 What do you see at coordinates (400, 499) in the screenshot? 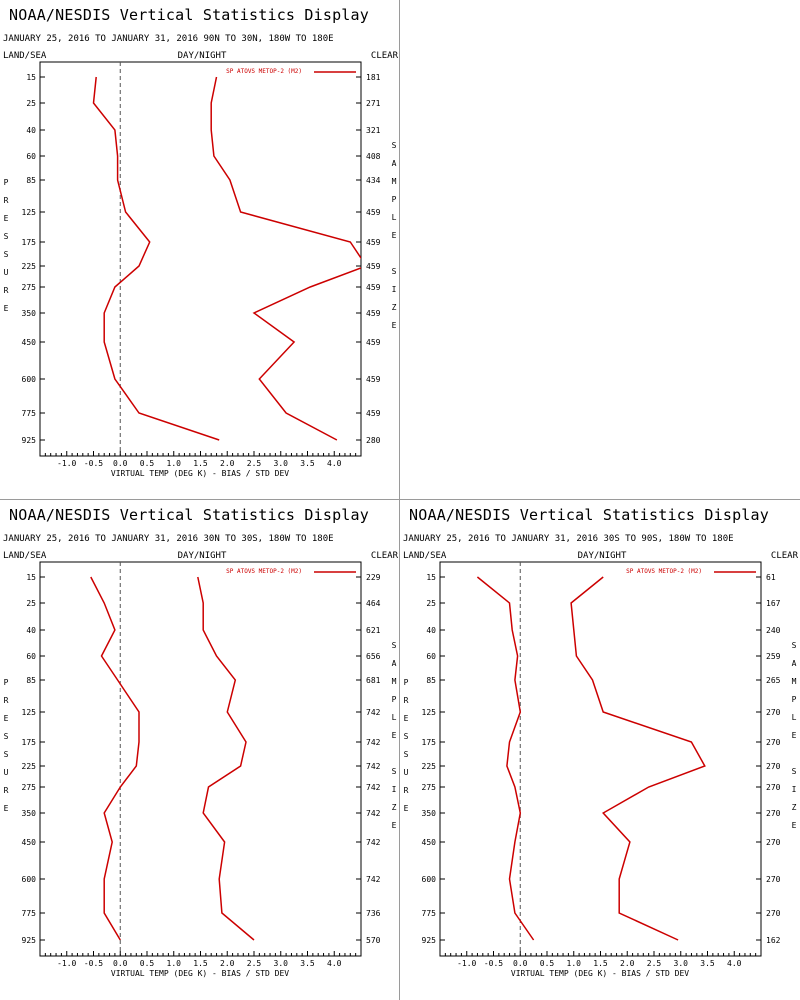
I see `horizontal-divider` at bounding box center [400, 499].